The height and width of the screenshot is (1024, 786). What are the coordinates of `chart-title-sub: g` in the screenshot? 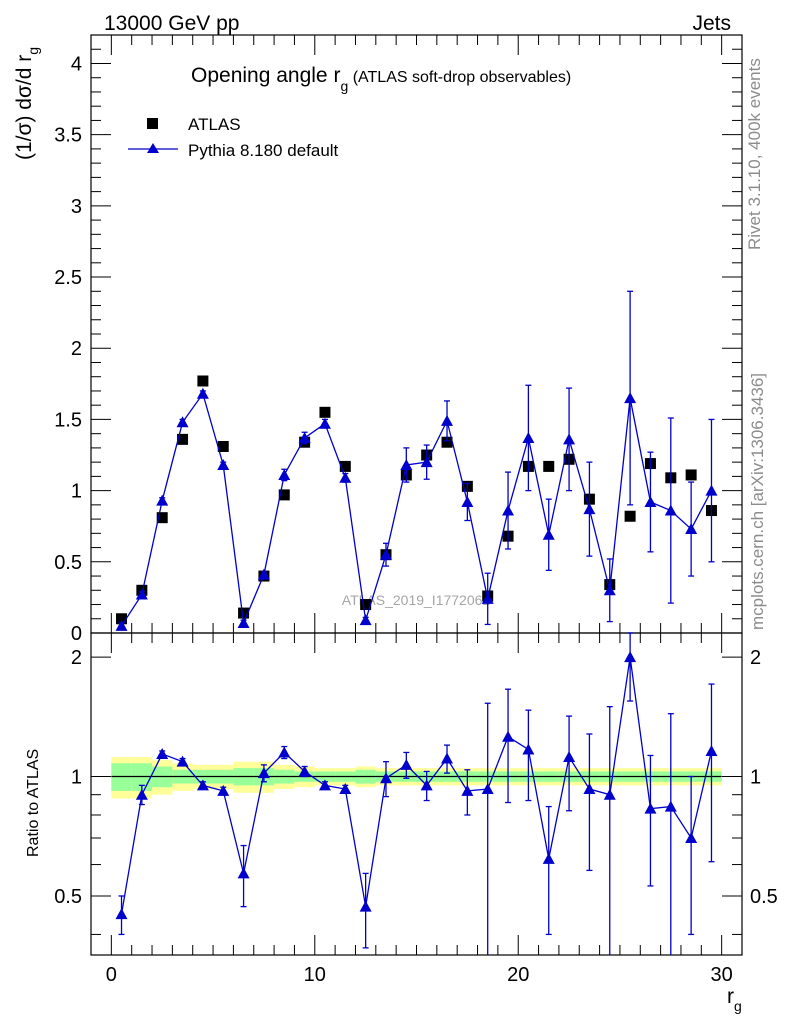 It's located at (344, 86).